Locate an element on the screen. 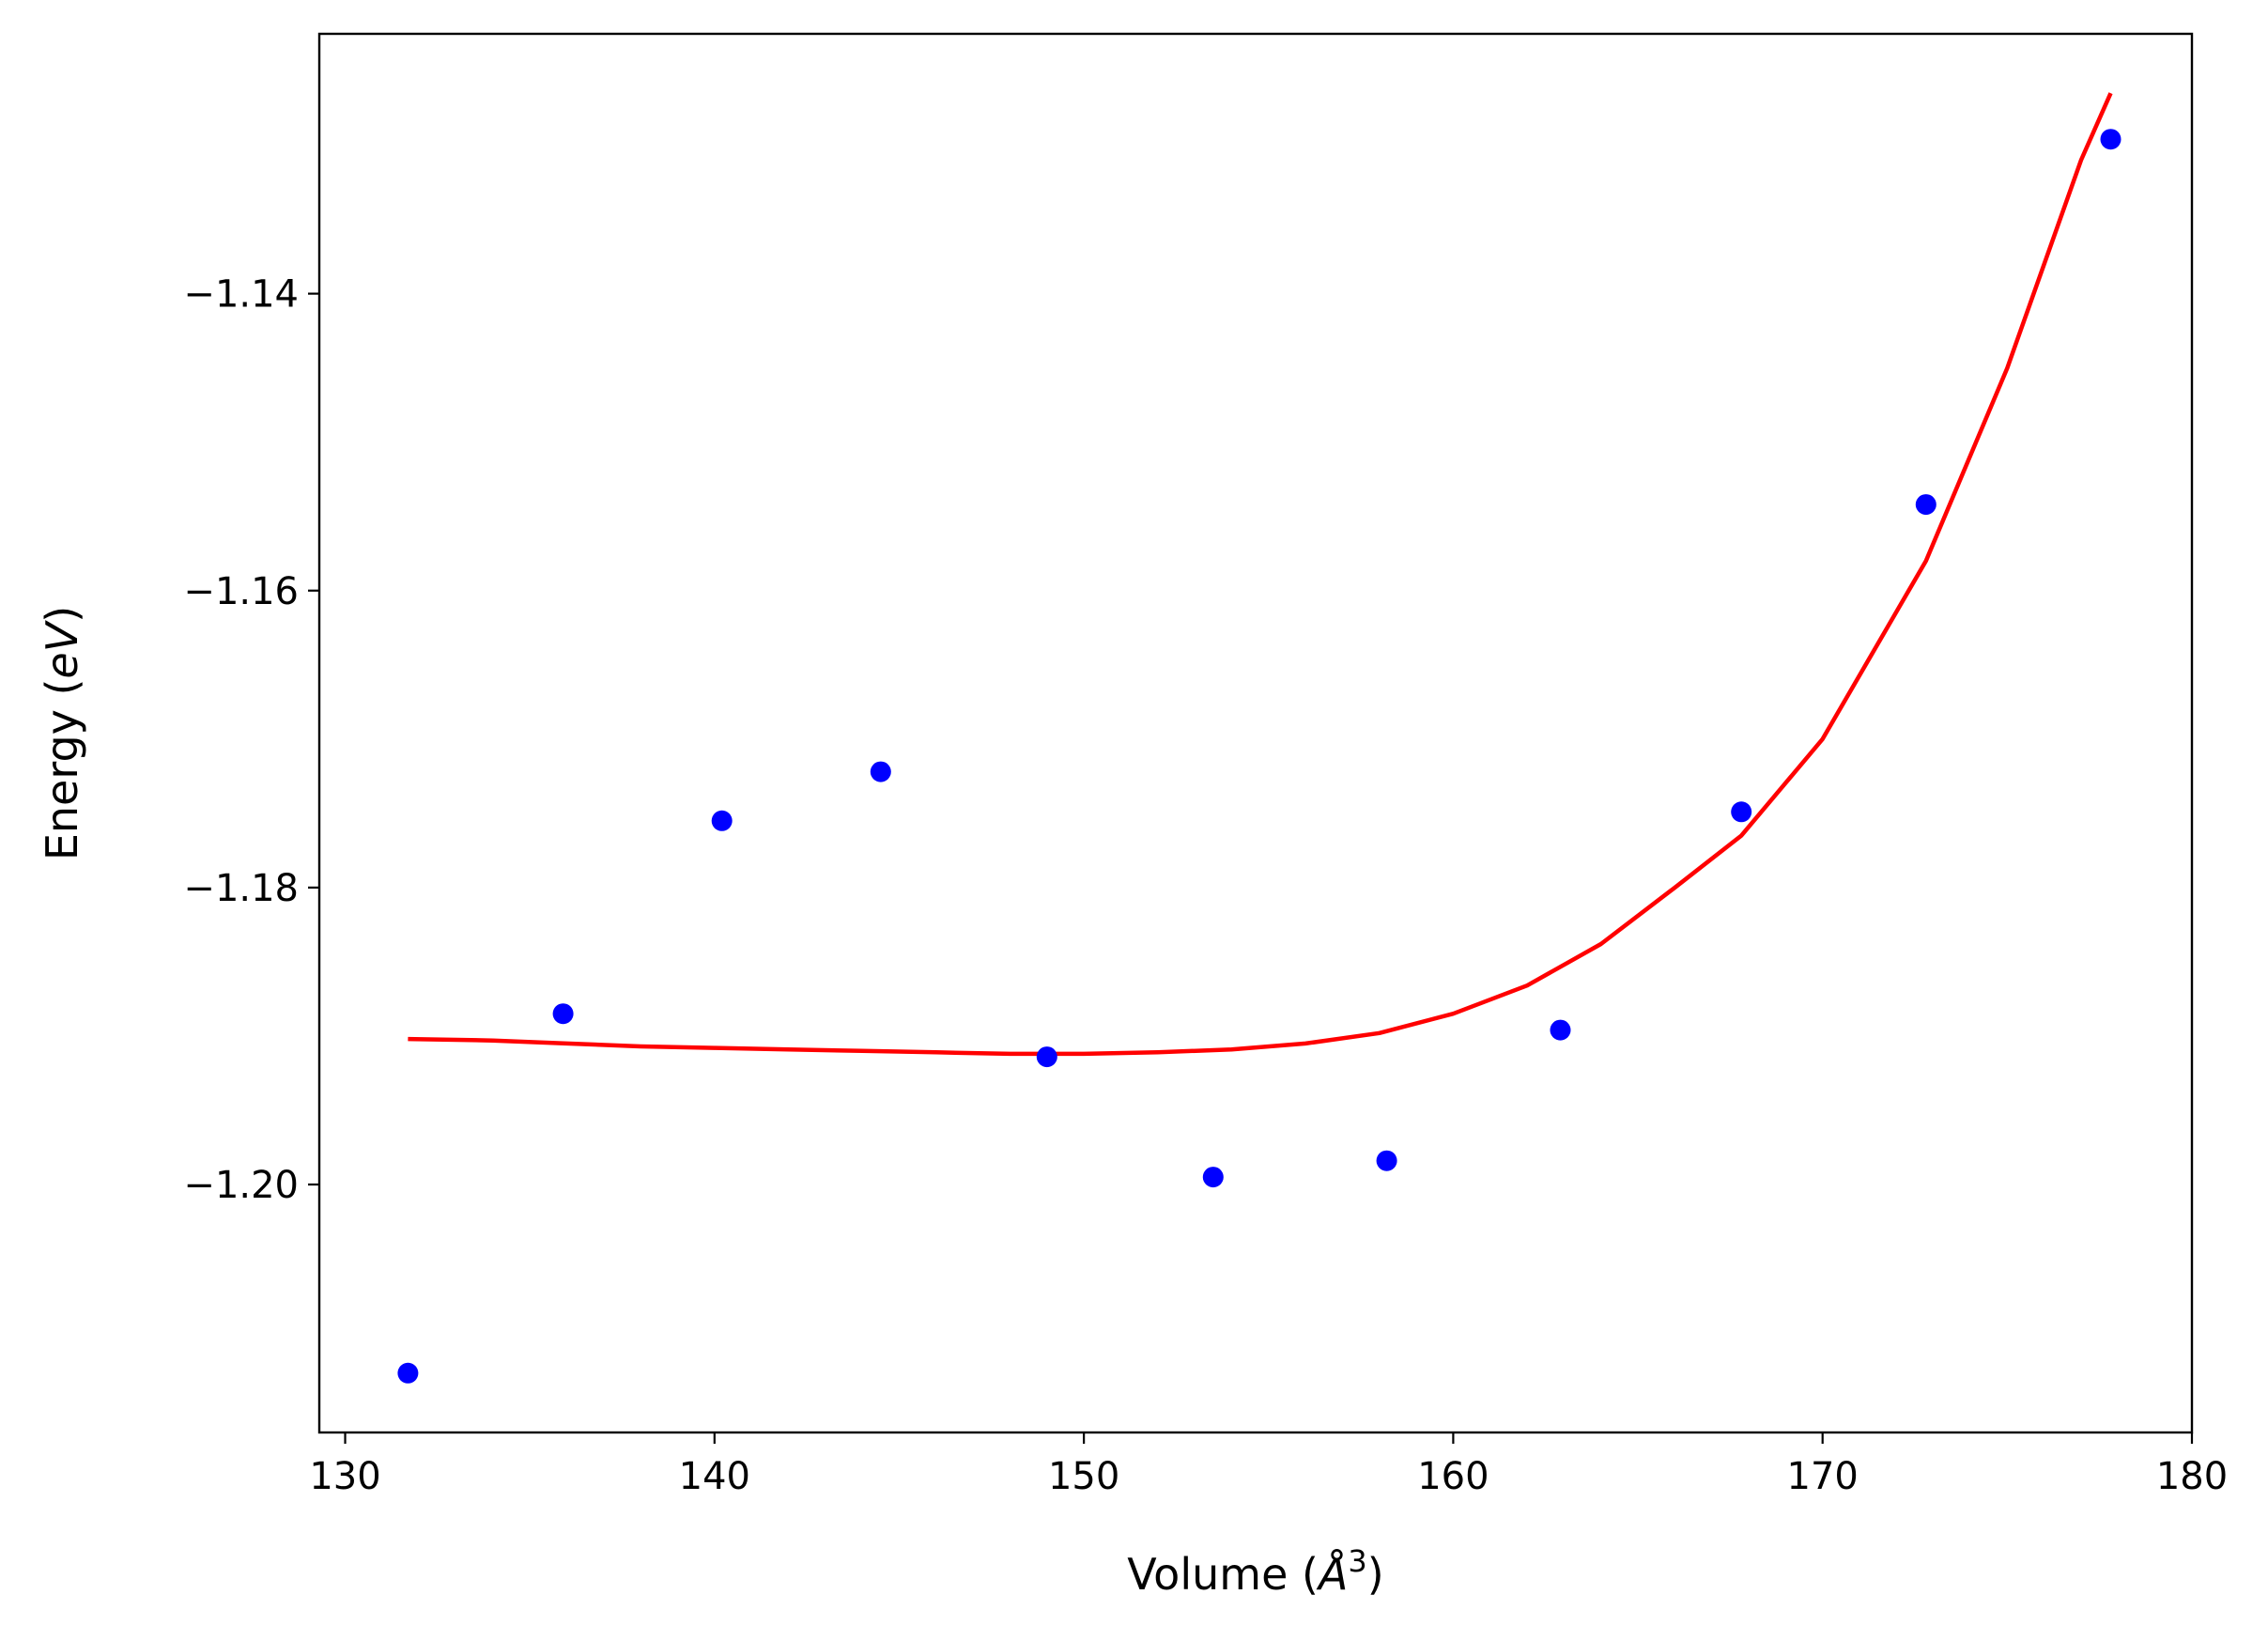 The height and width of the screenshot is (1641, 2268). y-axis-label-unit: eV is located at coordinates (62, 648).